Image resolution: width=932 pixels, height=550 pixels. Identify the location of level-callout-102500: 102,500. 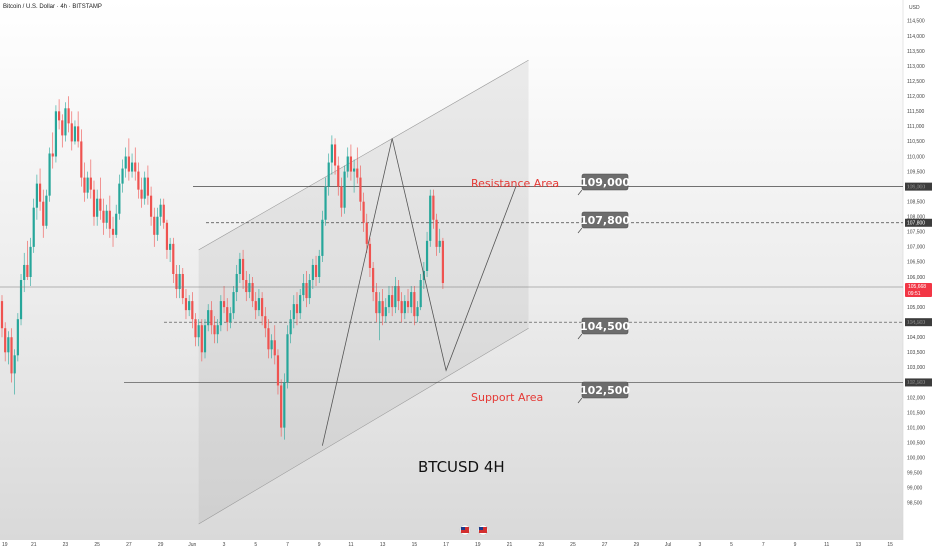
(603, 392).